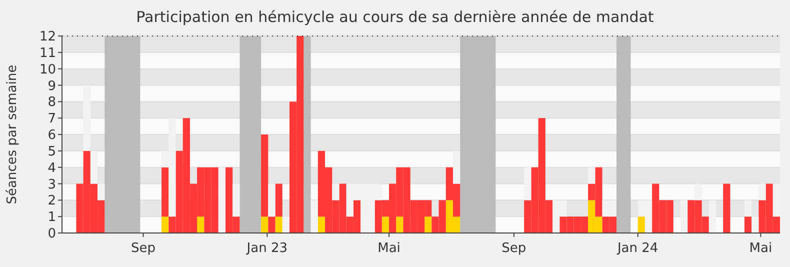 Image resolution: width=790 pixels, height=267 pixels. I want to click on x-tick-label: Jan 24, so click(637, 248).